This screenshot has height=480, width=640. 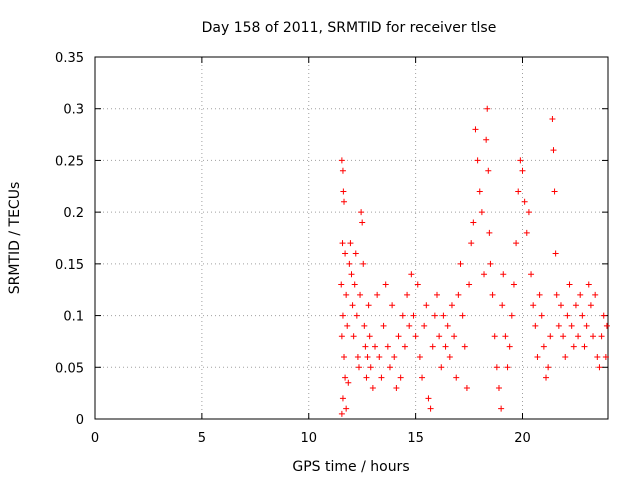 I want to click on y-tick-label: 0.3, so click(x=73, y=110).